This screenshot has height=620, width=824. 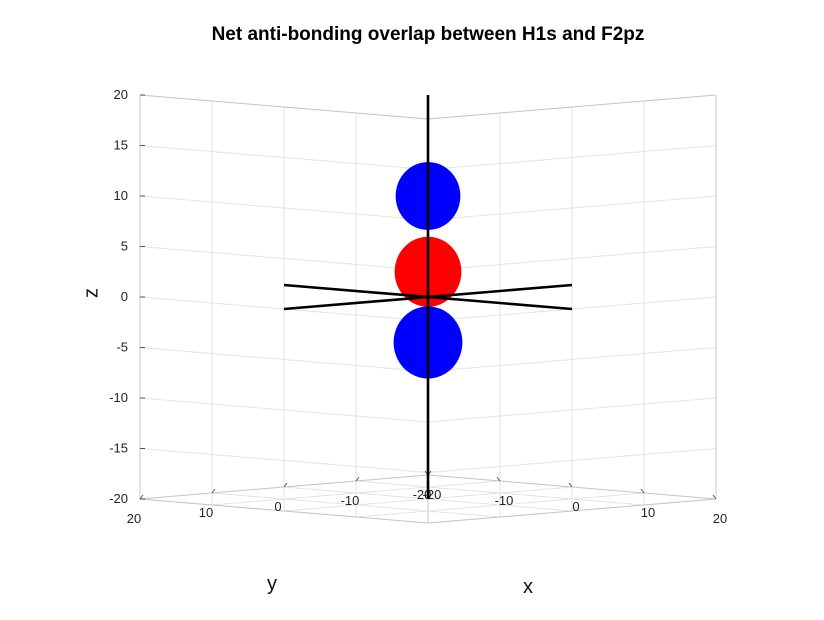 What do you see at coordinates (720, 518) in the screenshot?
I see `x-tick-label: 20` at bounding box center [720, 518].